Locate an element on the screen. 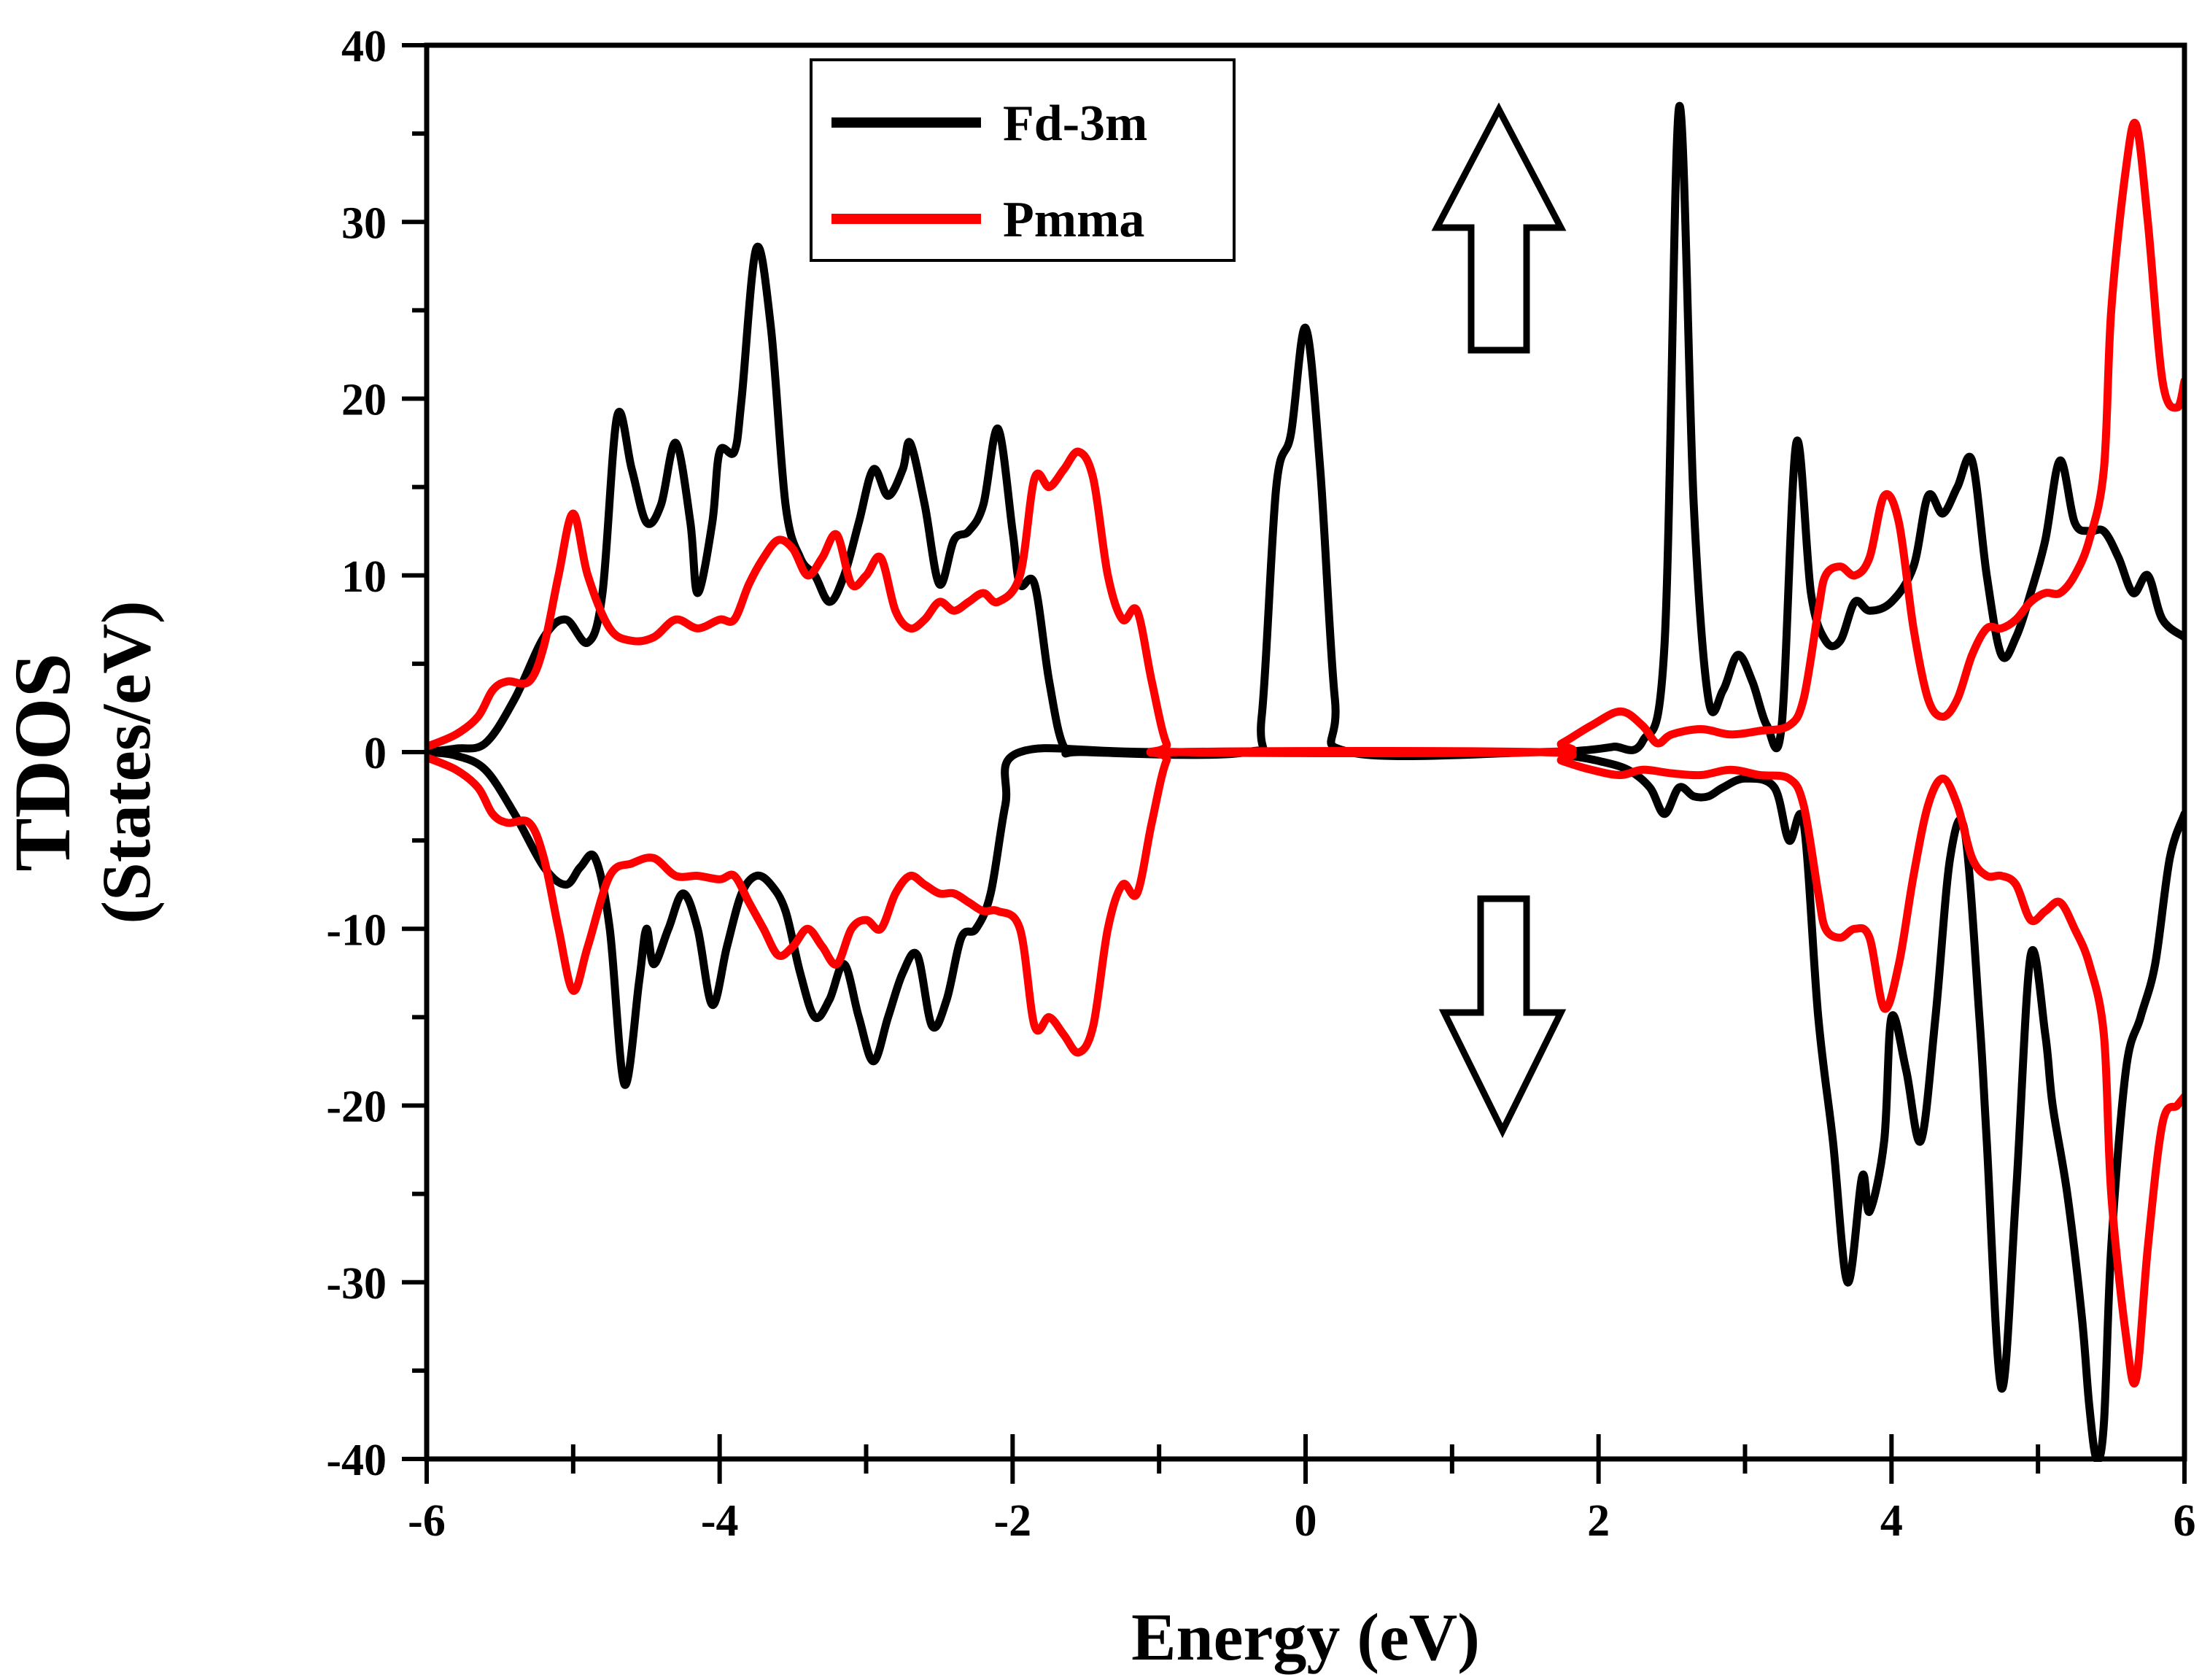 The width and height of the screenshot is (2210, 1680). x-tick-label: 2 is located at coordinates (1598, 1521).